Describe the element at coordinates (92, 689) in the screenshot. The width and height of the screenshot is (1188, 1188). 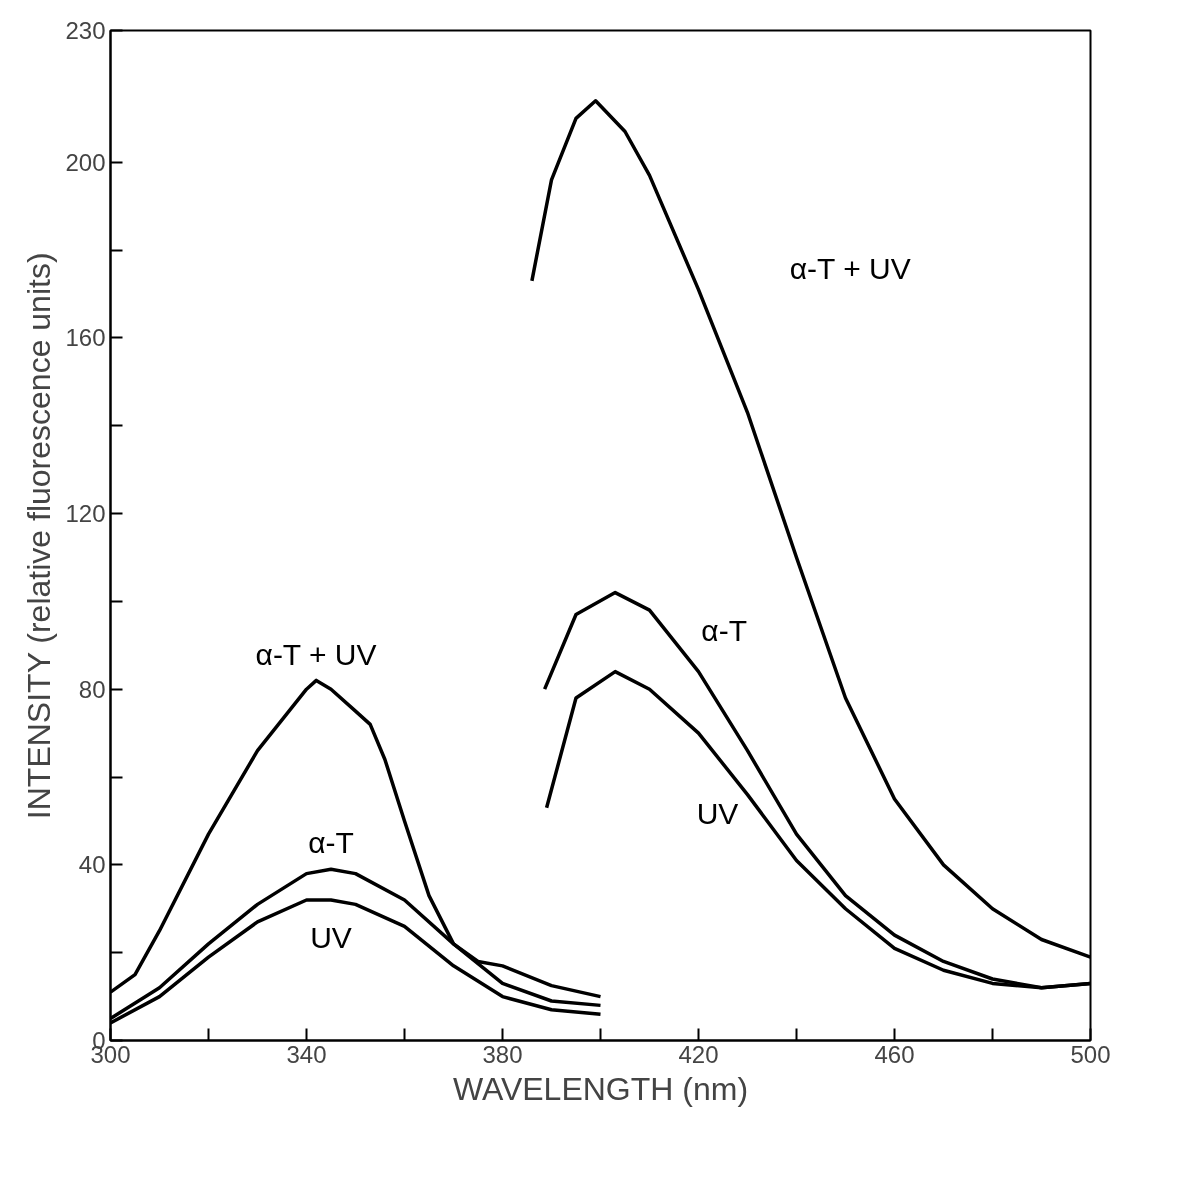
I see `y-tick-label: 80` at that location.